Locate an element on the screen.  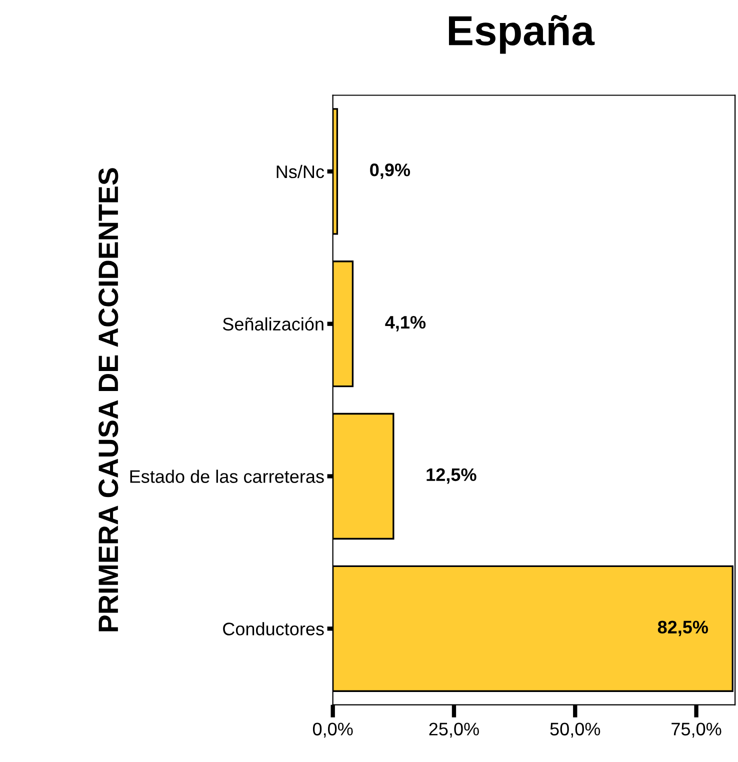
x-tick-label: 25,0% is located at coordinates (454, 730).